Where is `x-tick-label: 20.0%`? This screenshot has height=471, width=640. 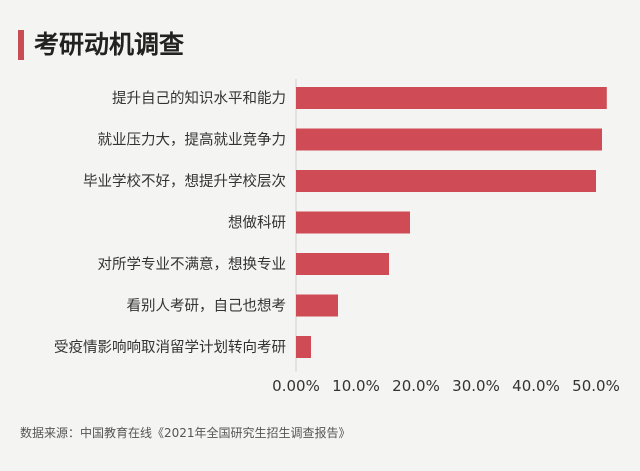 x-tick-label: 20.0% is located at coordinates (416, 386).